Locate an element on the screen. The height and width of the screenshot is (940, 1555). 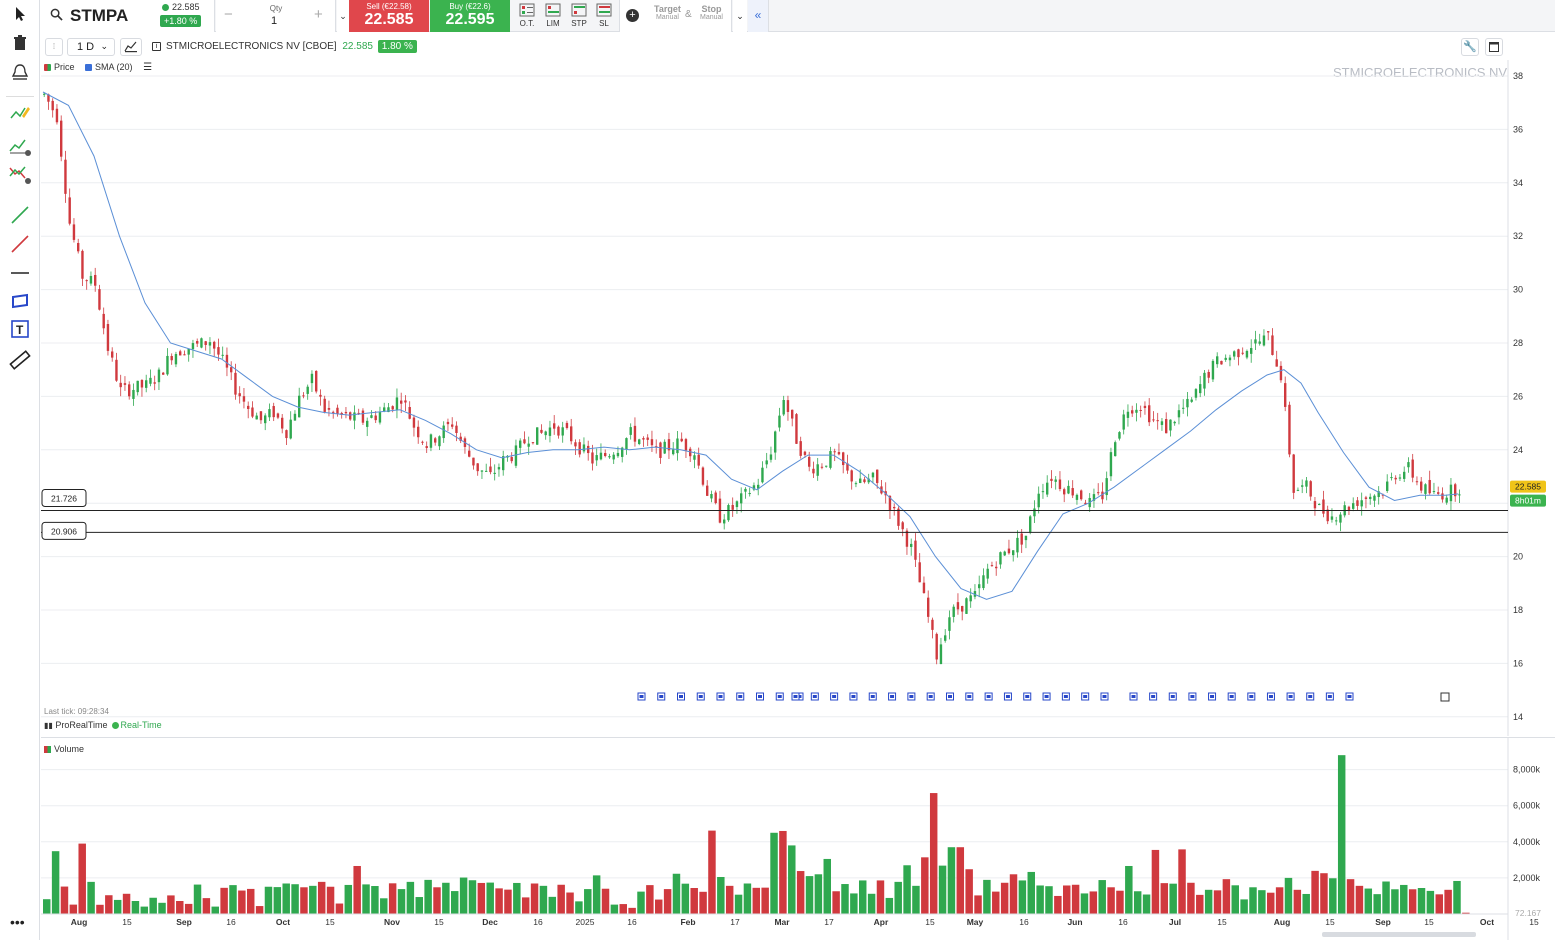
ruler-icon is located at coordinates (20, 360).